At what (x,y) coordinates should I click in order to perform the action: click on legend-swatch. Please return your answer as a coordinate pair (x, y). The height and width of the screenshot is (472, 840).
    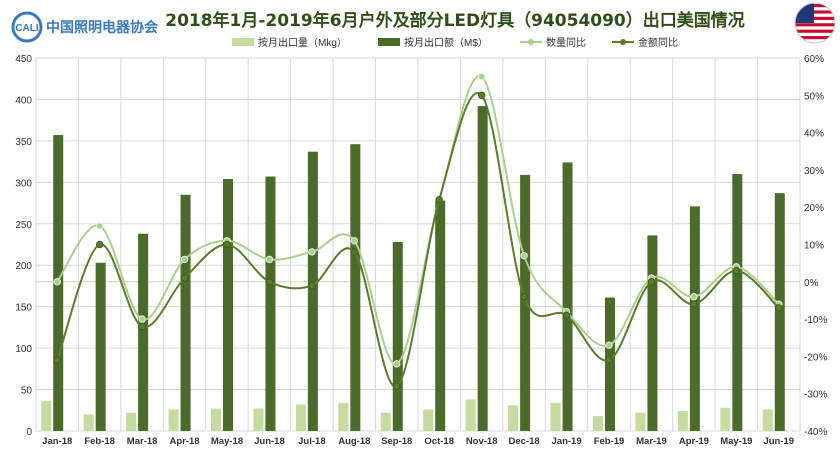
    Looking at the image, I should click on (389, 42).